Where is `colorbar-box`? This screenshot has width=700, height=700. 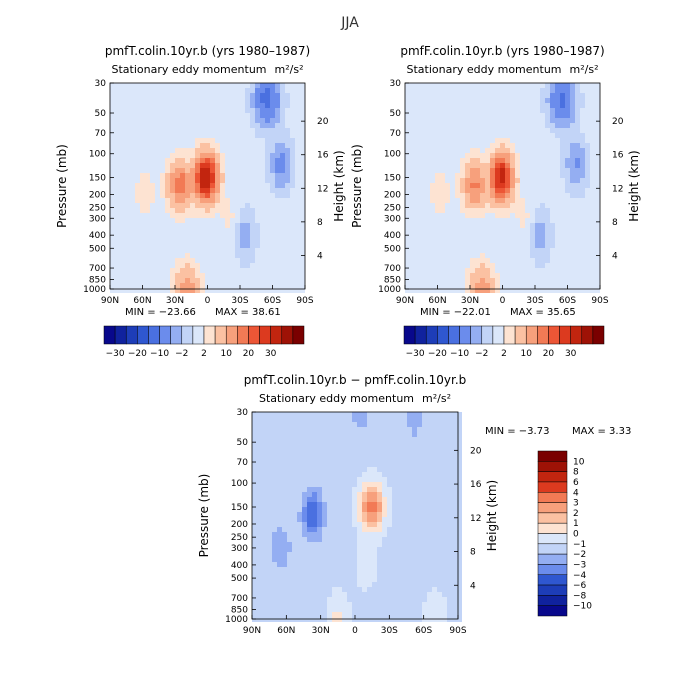
colorbar-box is located at coordinates (298, 335).